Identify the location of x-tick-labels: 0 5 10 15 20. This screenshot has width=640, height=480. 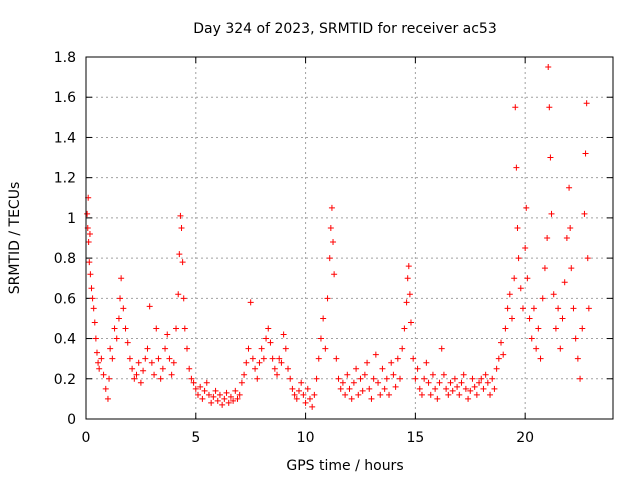
(308, 438).